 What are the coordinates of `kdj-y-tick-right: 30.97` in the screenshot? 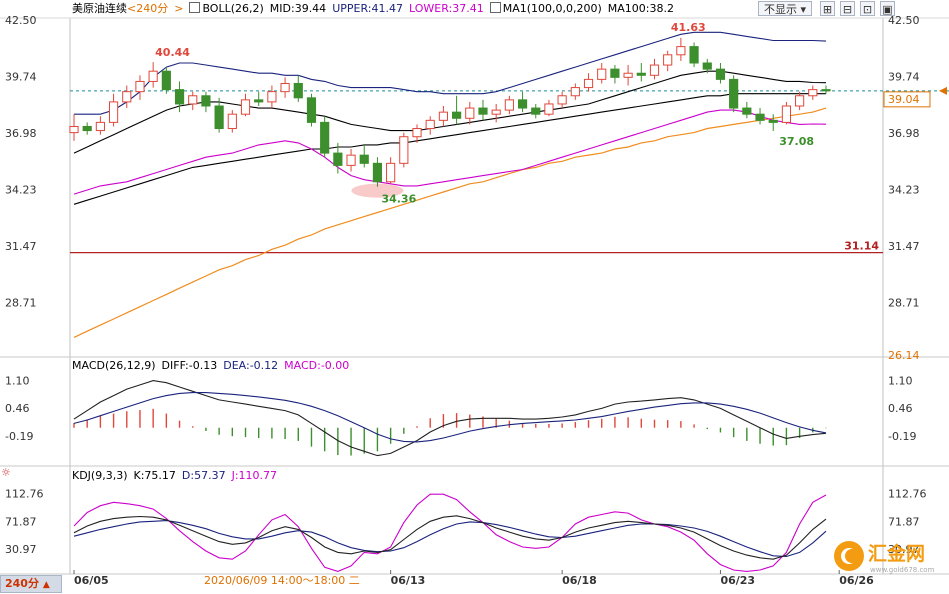 It's located at (904, 549).